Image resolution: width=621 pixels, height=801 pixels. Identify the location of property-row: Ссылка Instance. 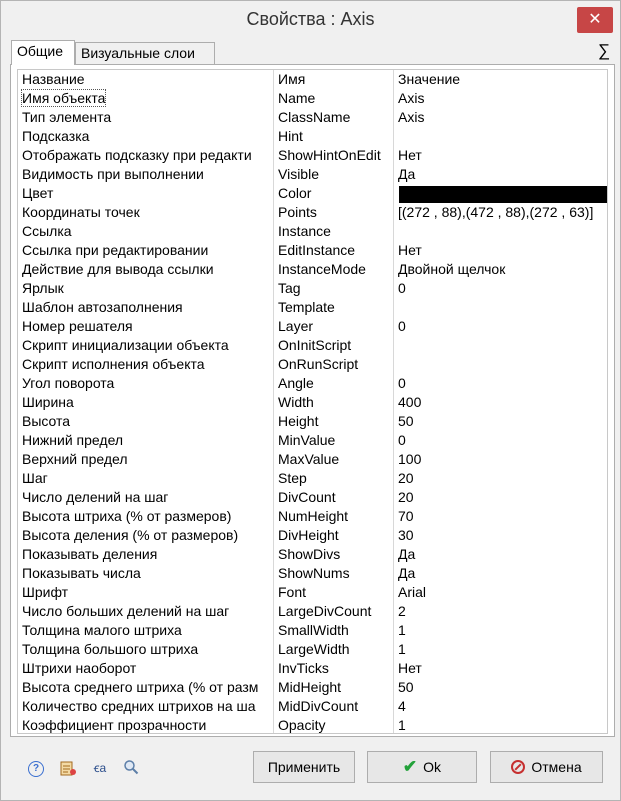
(312, 231).